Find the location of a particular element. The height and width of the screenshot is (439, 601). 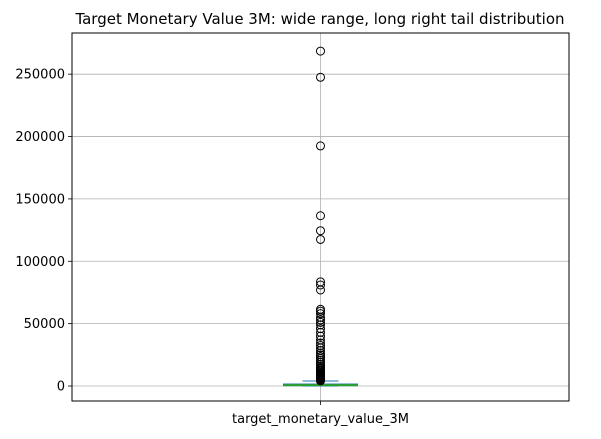

y-tick-label-3: 150000 is located at coordinates (40, 199).